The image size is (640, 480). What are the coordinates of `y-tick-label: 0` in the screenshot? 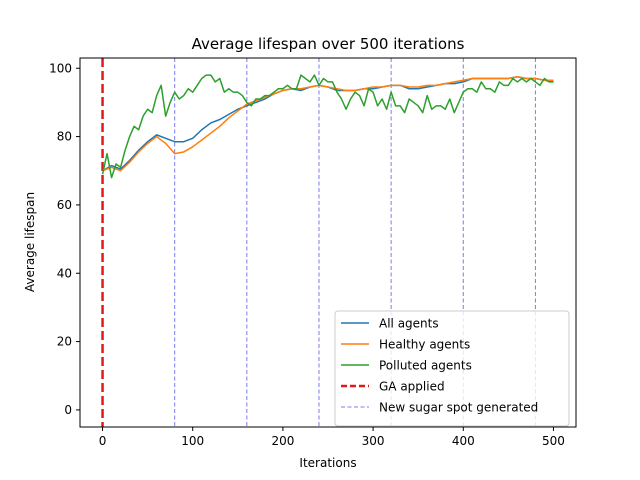 It's located at (68, 410).